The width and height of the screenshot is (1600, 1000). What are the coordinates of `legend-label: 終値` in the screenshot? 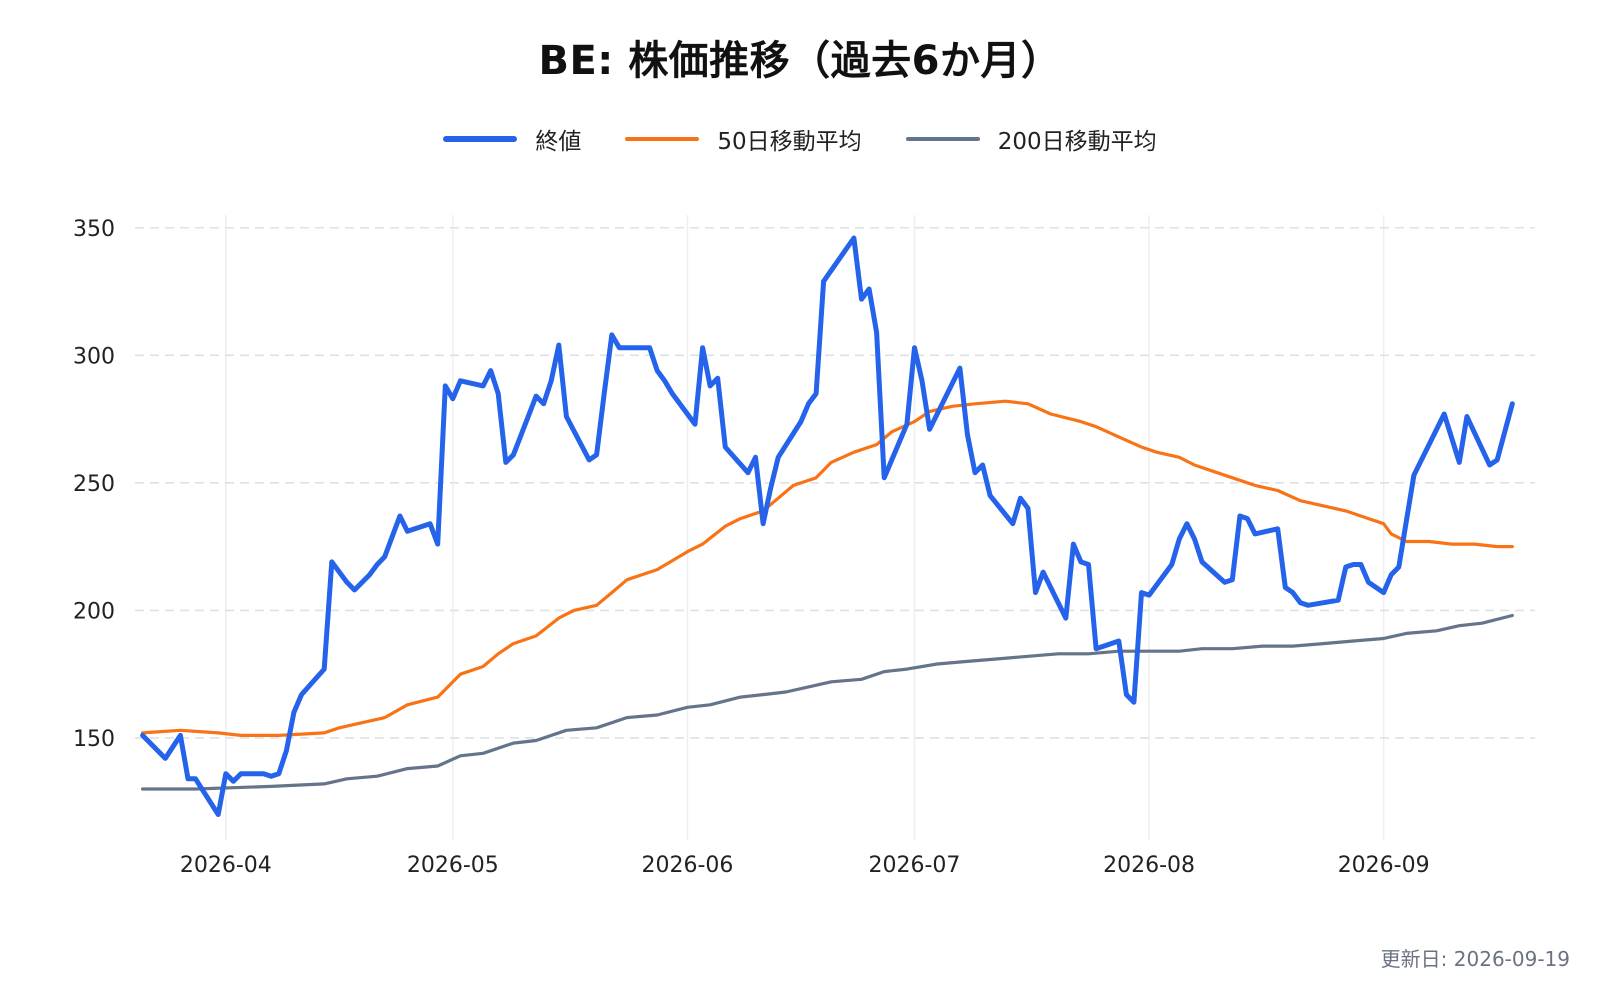 It's located at (558, 142).